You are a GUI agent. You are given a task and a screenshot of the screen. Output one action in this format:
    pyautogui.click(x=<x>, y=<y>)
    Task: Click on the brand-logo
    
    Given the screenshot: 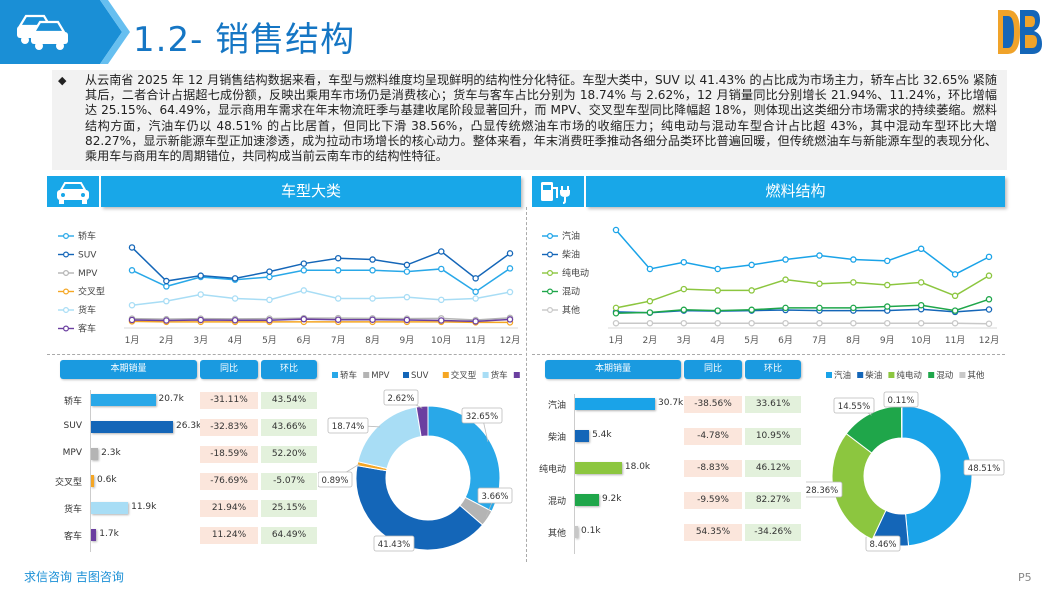 What is the action you would take?
    pyautogui.click(x=1020, y=32)
    